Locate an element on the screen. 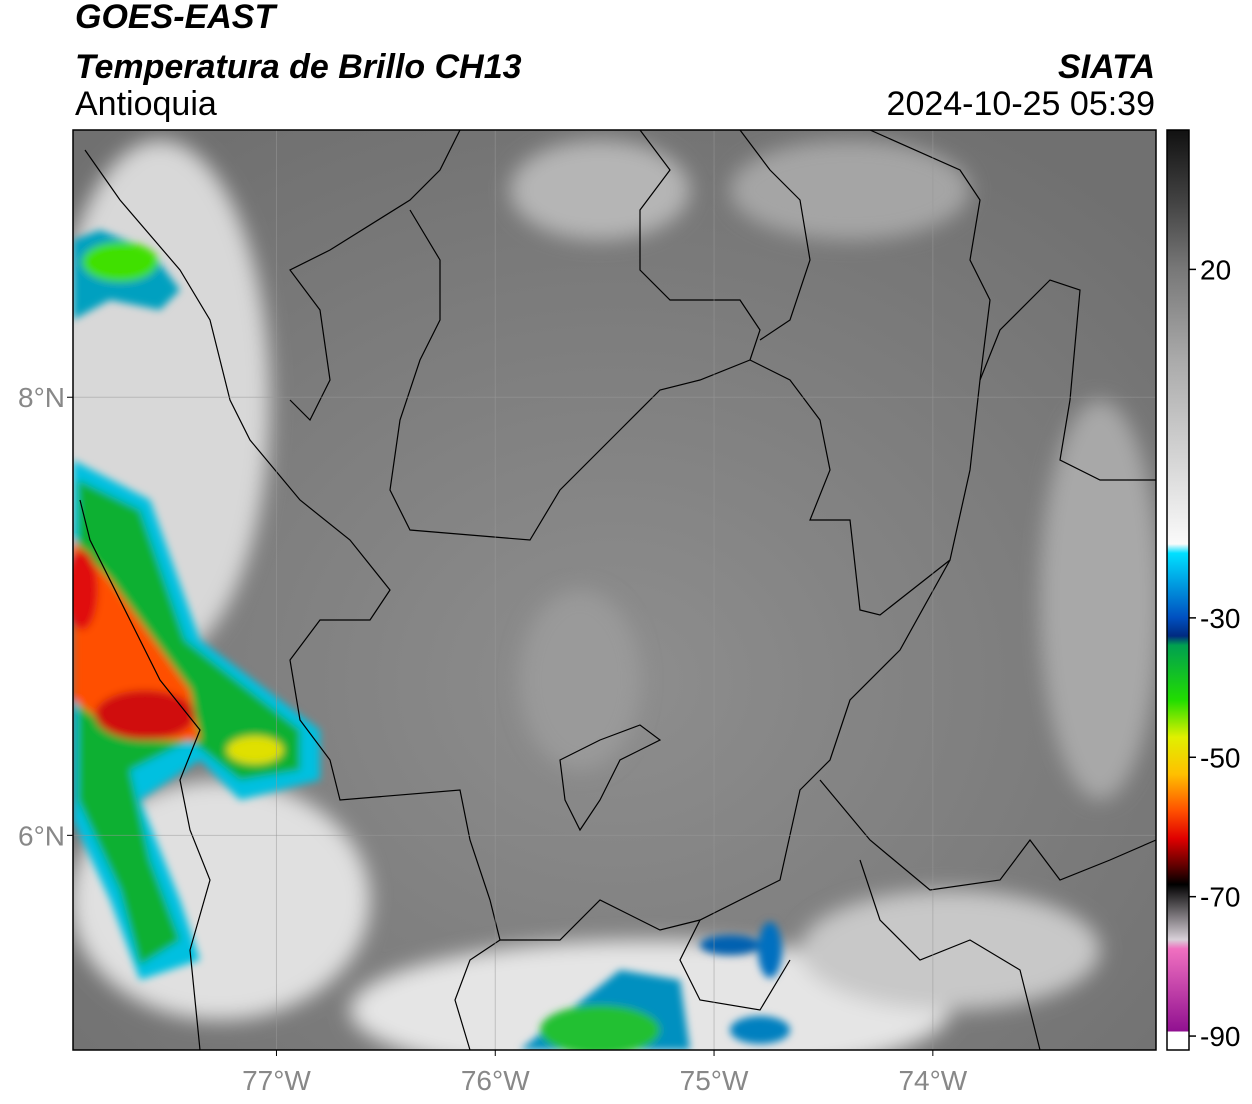 The height and width of the screenshot is (1104, 1252). datetime: 2024-10-25 05:39 is located at coordinates (1021, 104).